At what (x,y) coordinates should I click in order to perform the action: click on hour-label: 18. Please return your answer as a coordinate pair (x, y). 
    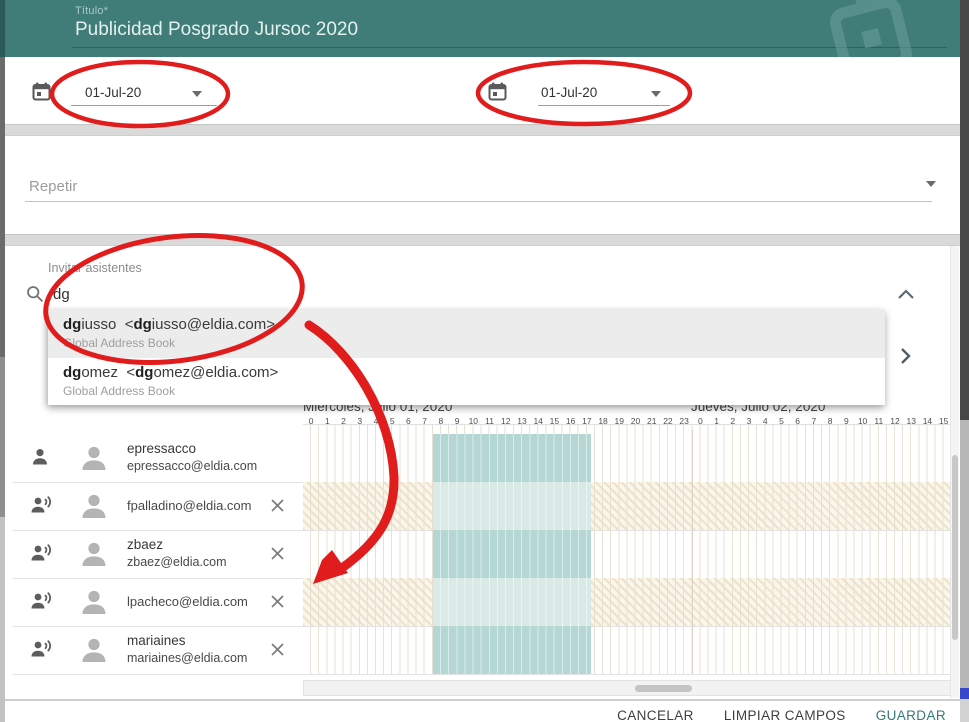
    Looking at the image, I should click on (603, 421).